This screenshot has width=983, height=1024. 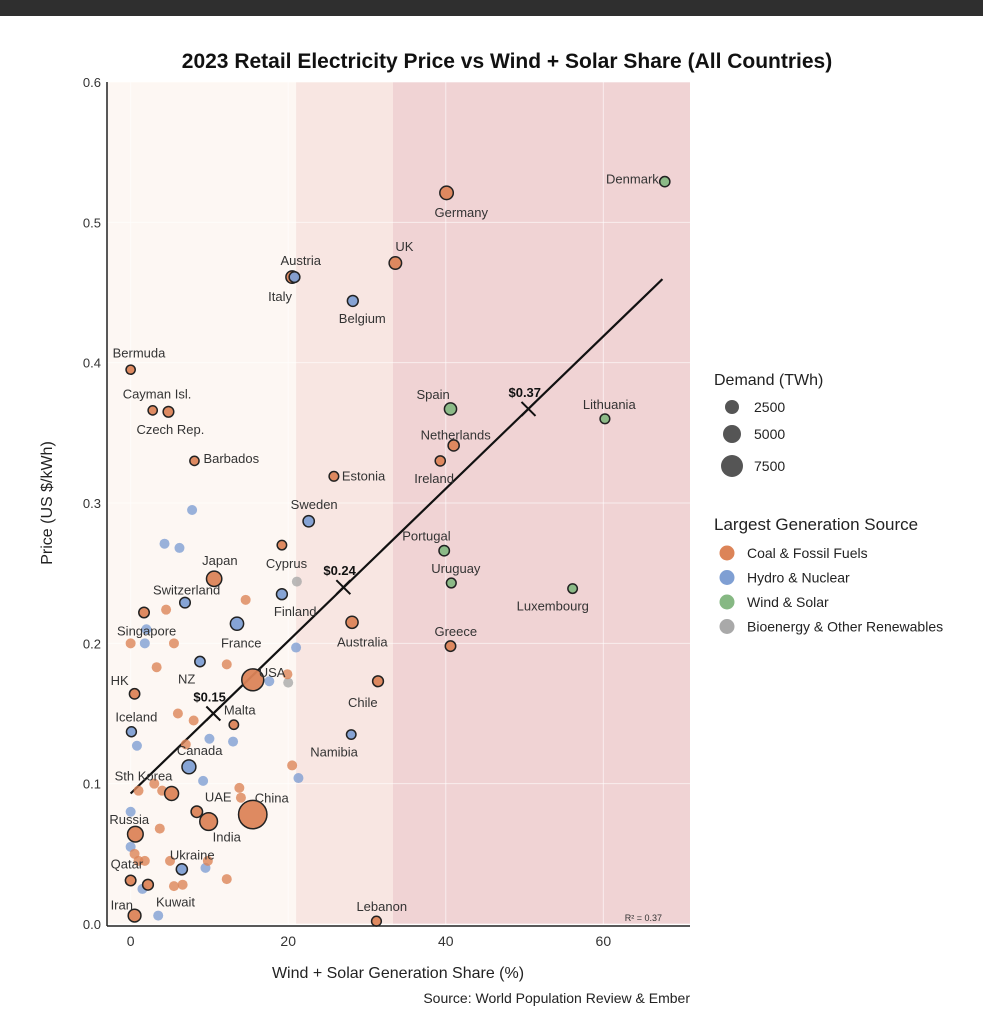 What do you see at coordinates (92, 222) in the screenshot?
I see `y-tick-label: 0.5` at bounding box center [92, 222].